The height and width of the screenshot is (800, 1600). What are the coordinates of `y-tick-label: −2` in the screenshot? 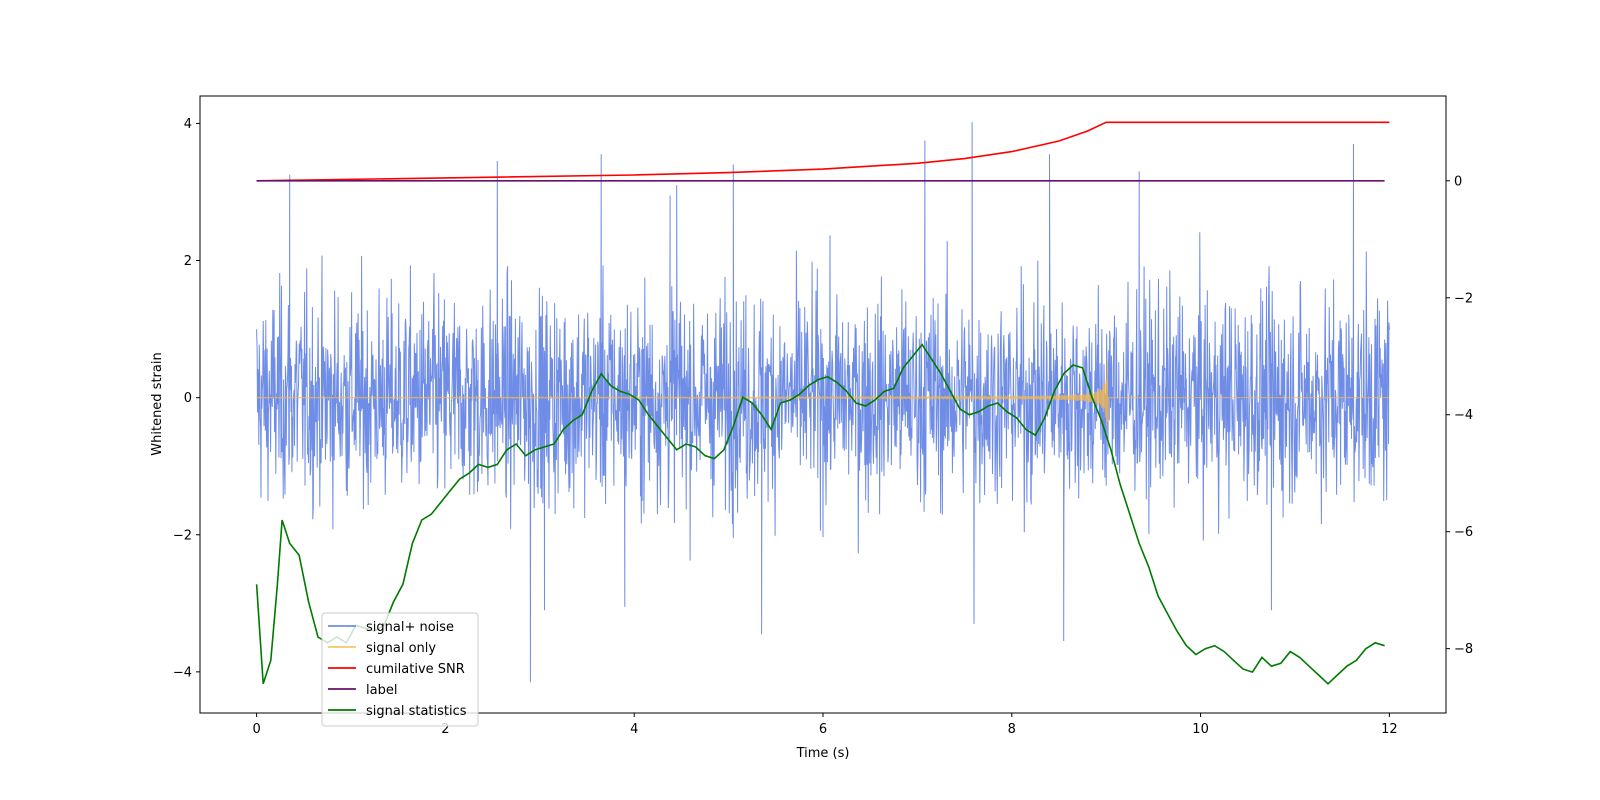 It's located at (182, 535).